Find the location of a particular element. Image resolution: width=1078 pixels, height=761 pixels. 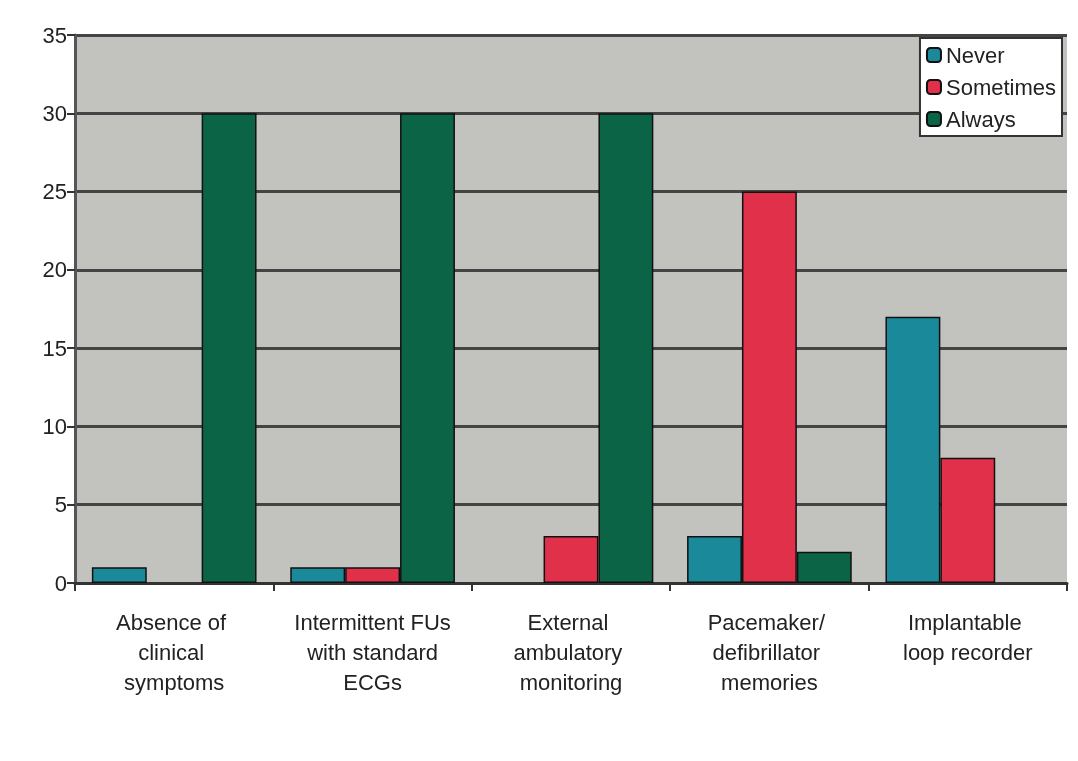

y-tick-label: 20 is located at coordinates (54, 270).